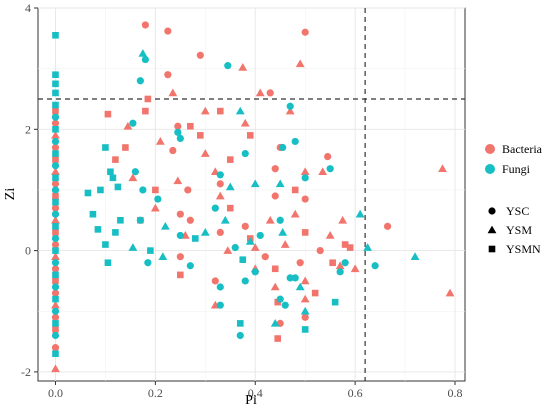  I want to click on x-tick-label: 0.0, so click(55, 393).